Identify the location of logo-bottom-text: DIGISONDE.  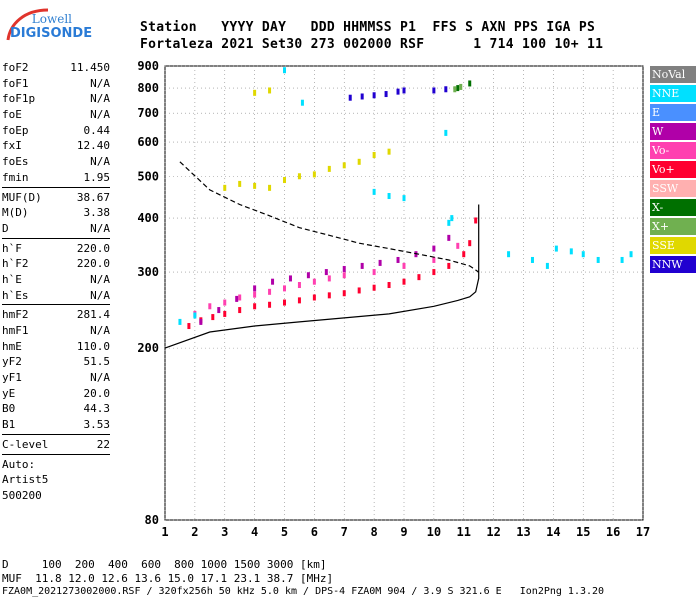
(51, 33).